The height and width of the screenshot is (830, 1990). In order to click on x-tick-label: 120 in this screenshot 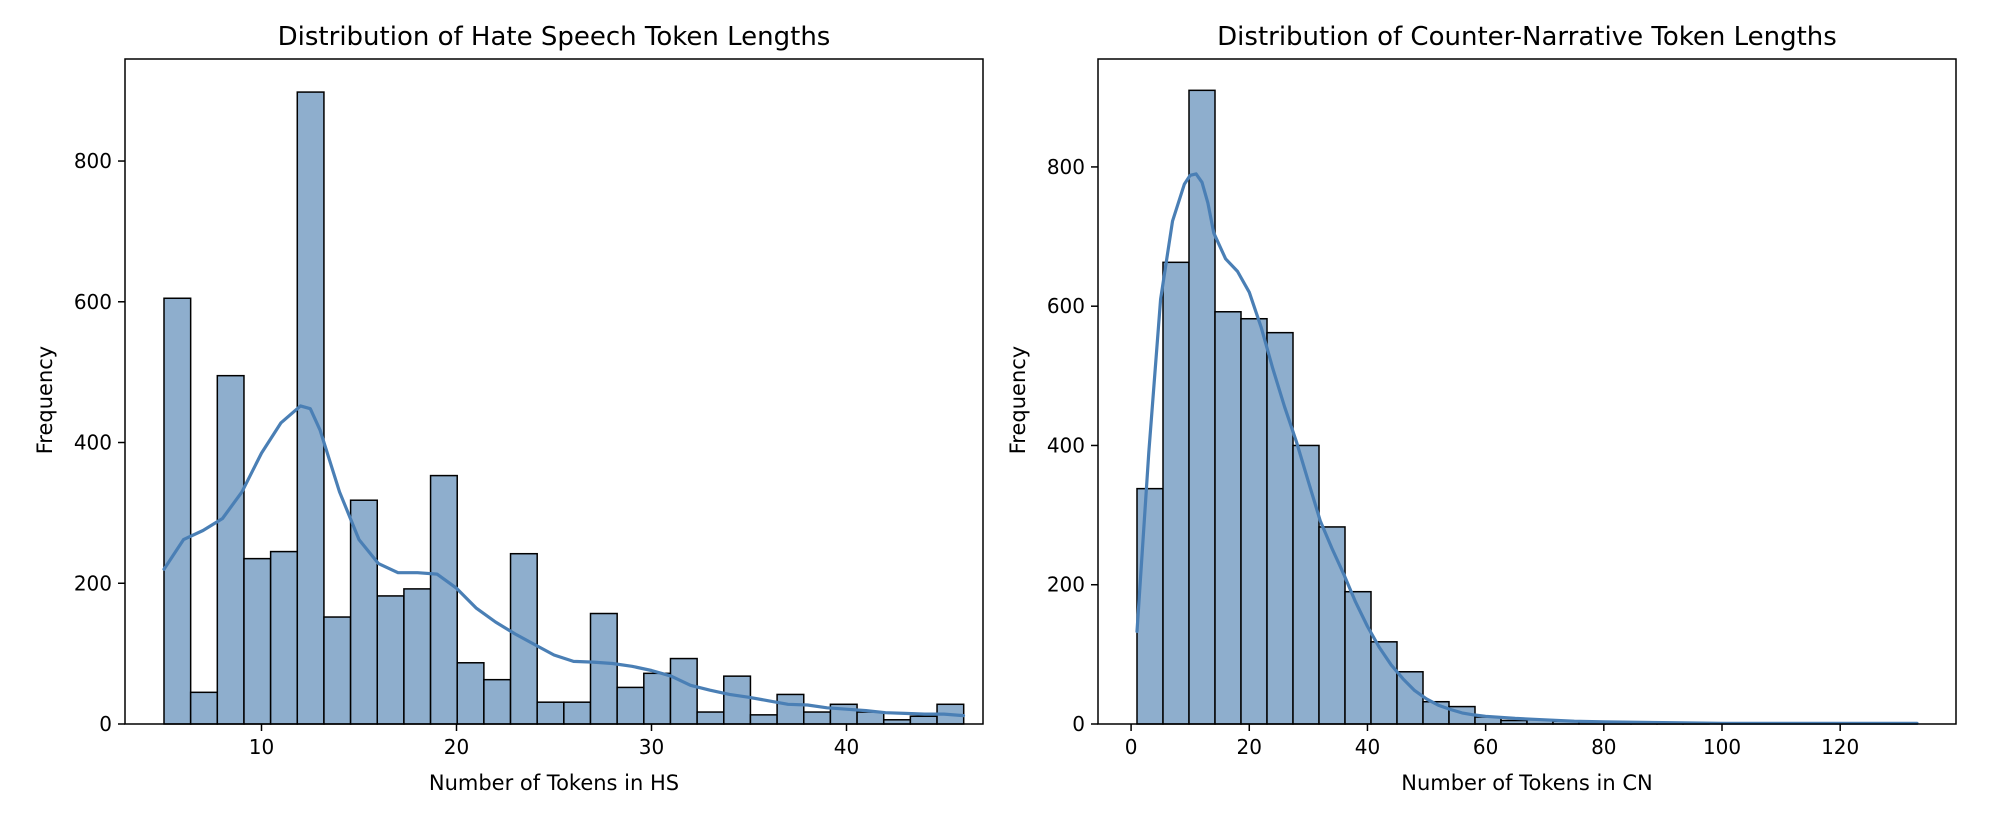, I will do `click(1840, 747)`.